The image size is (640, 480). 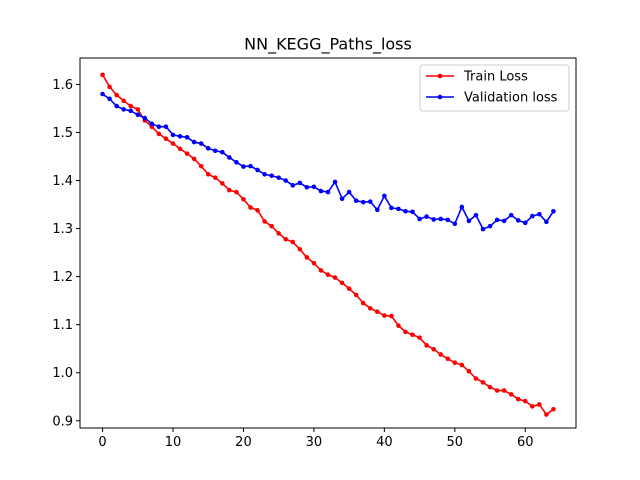 I want to click on x-axis: 0 10 20 30 40 50 60, so click(x=316, y=439).